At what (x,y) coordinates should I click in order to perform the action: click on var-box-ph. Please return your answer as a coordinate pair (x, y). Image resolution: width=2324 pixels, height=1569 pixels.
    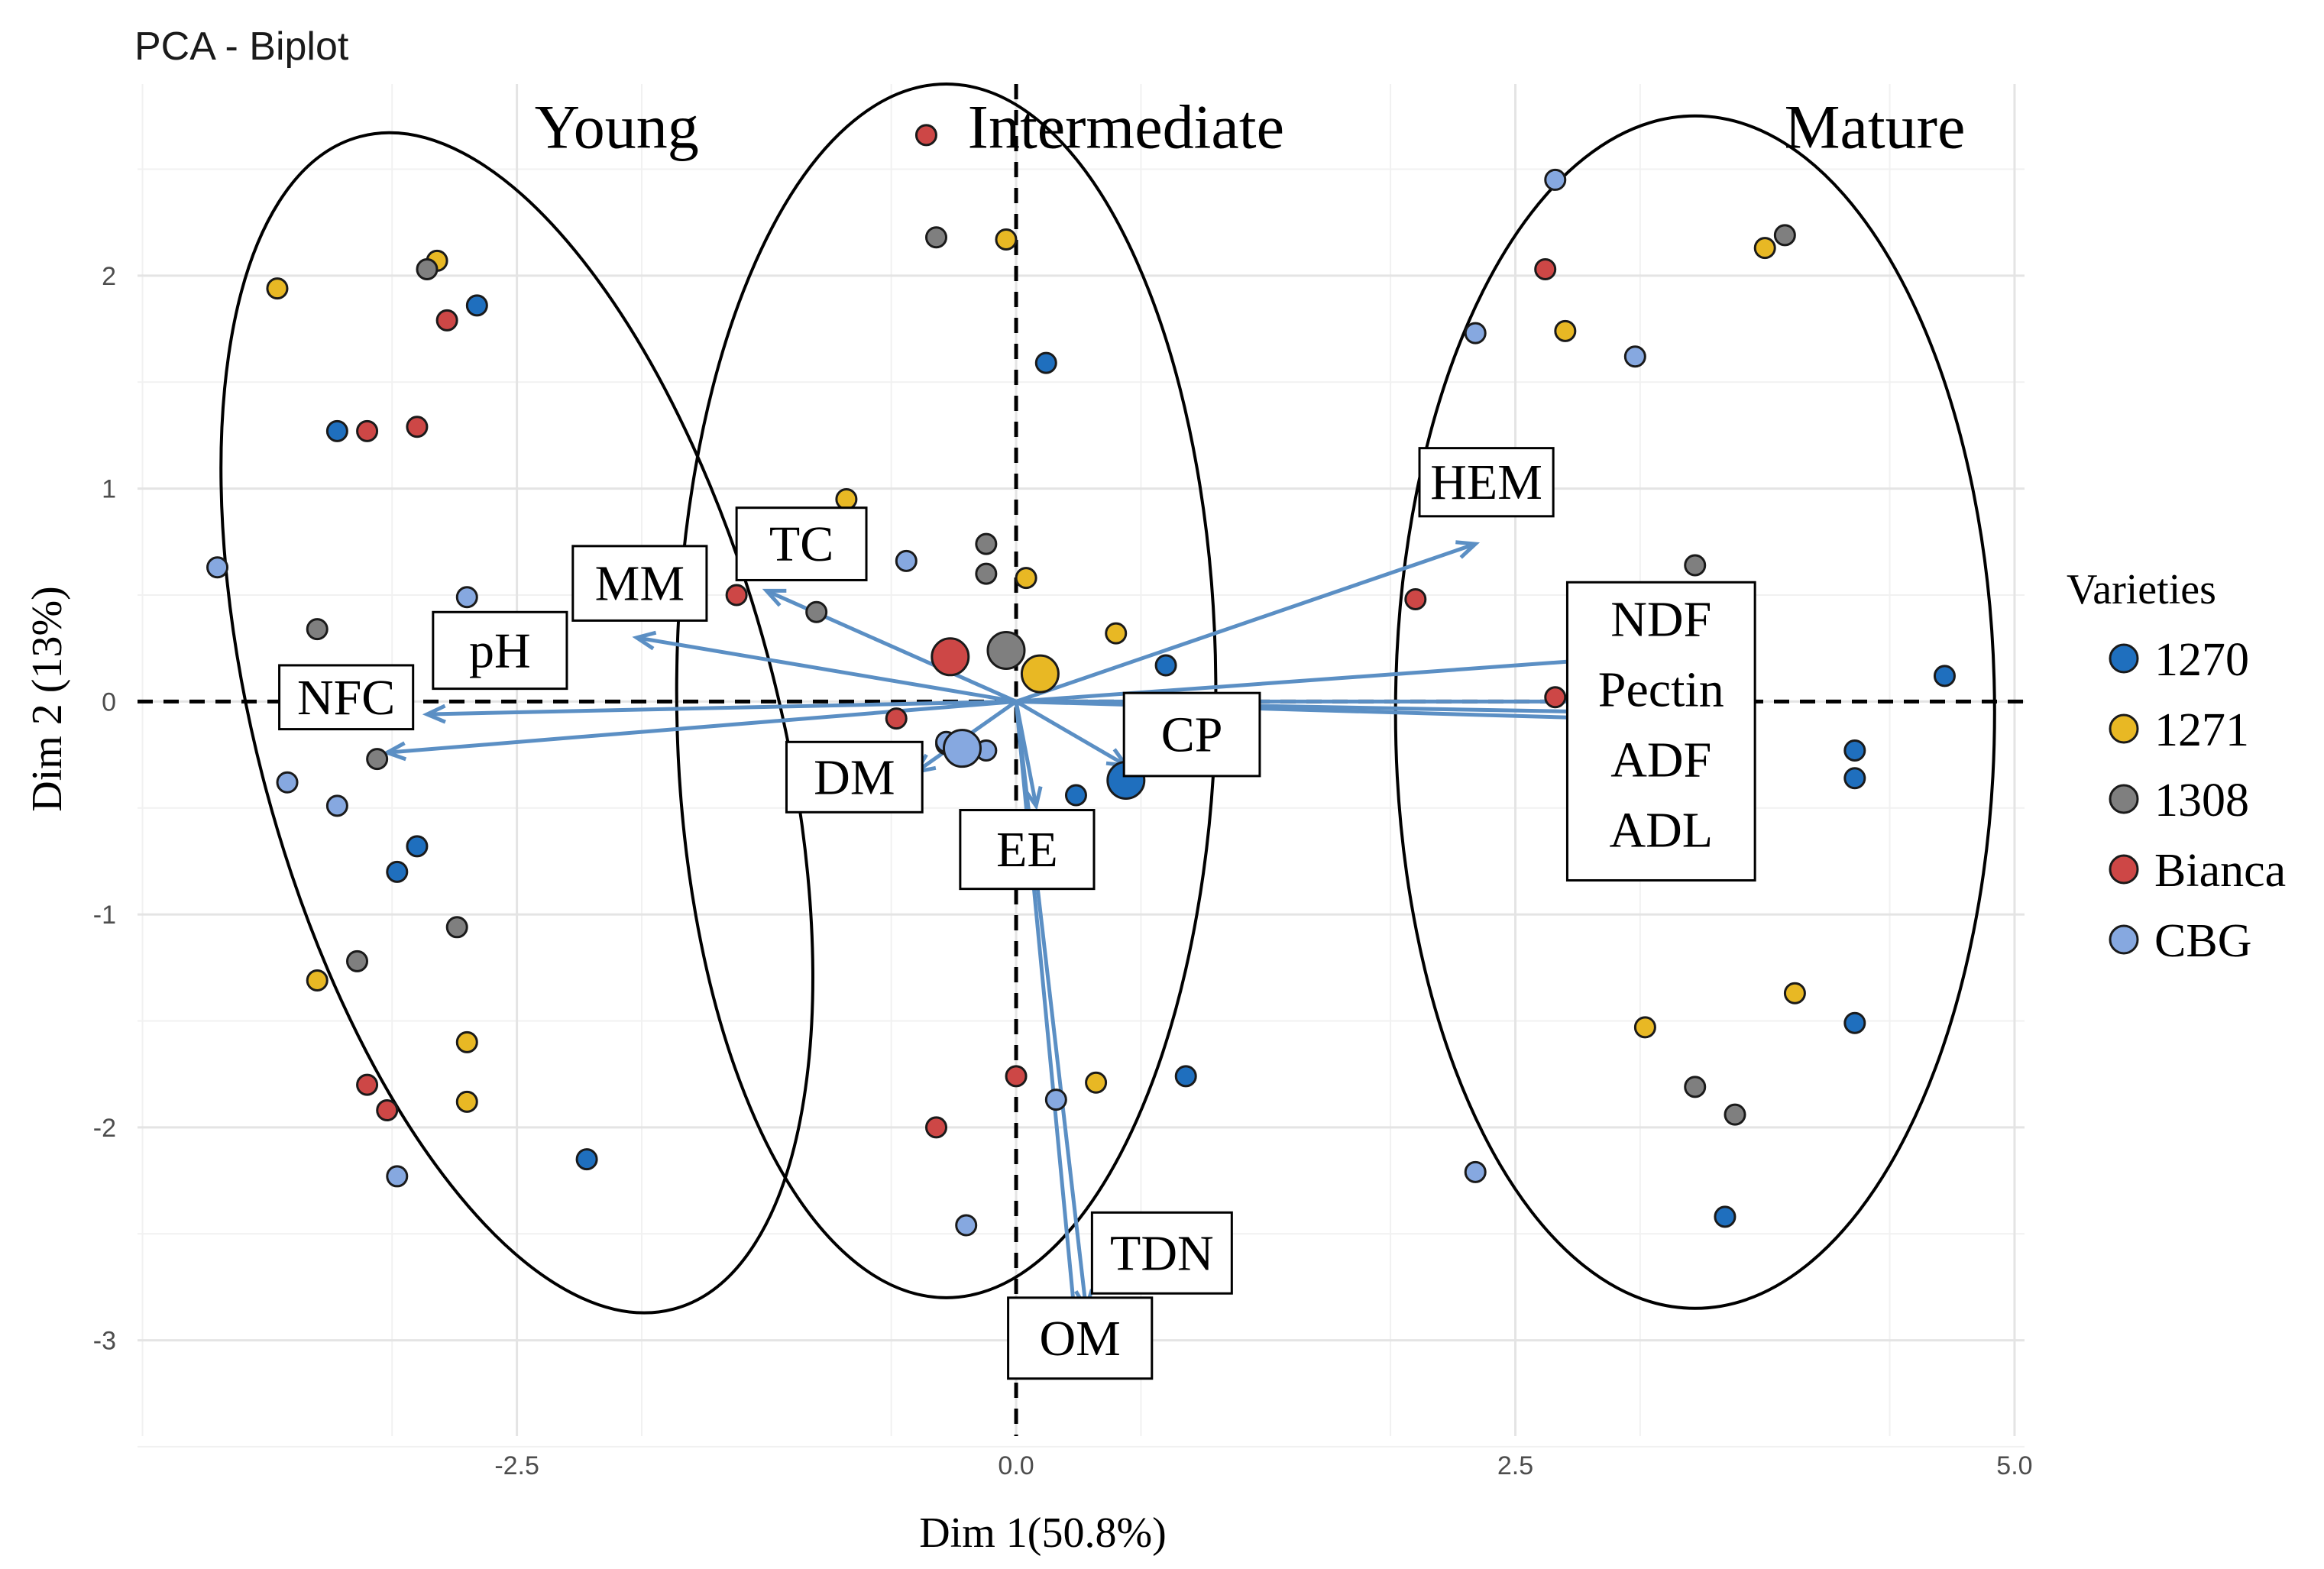
    Looking at the image, I should click on (500, 650).